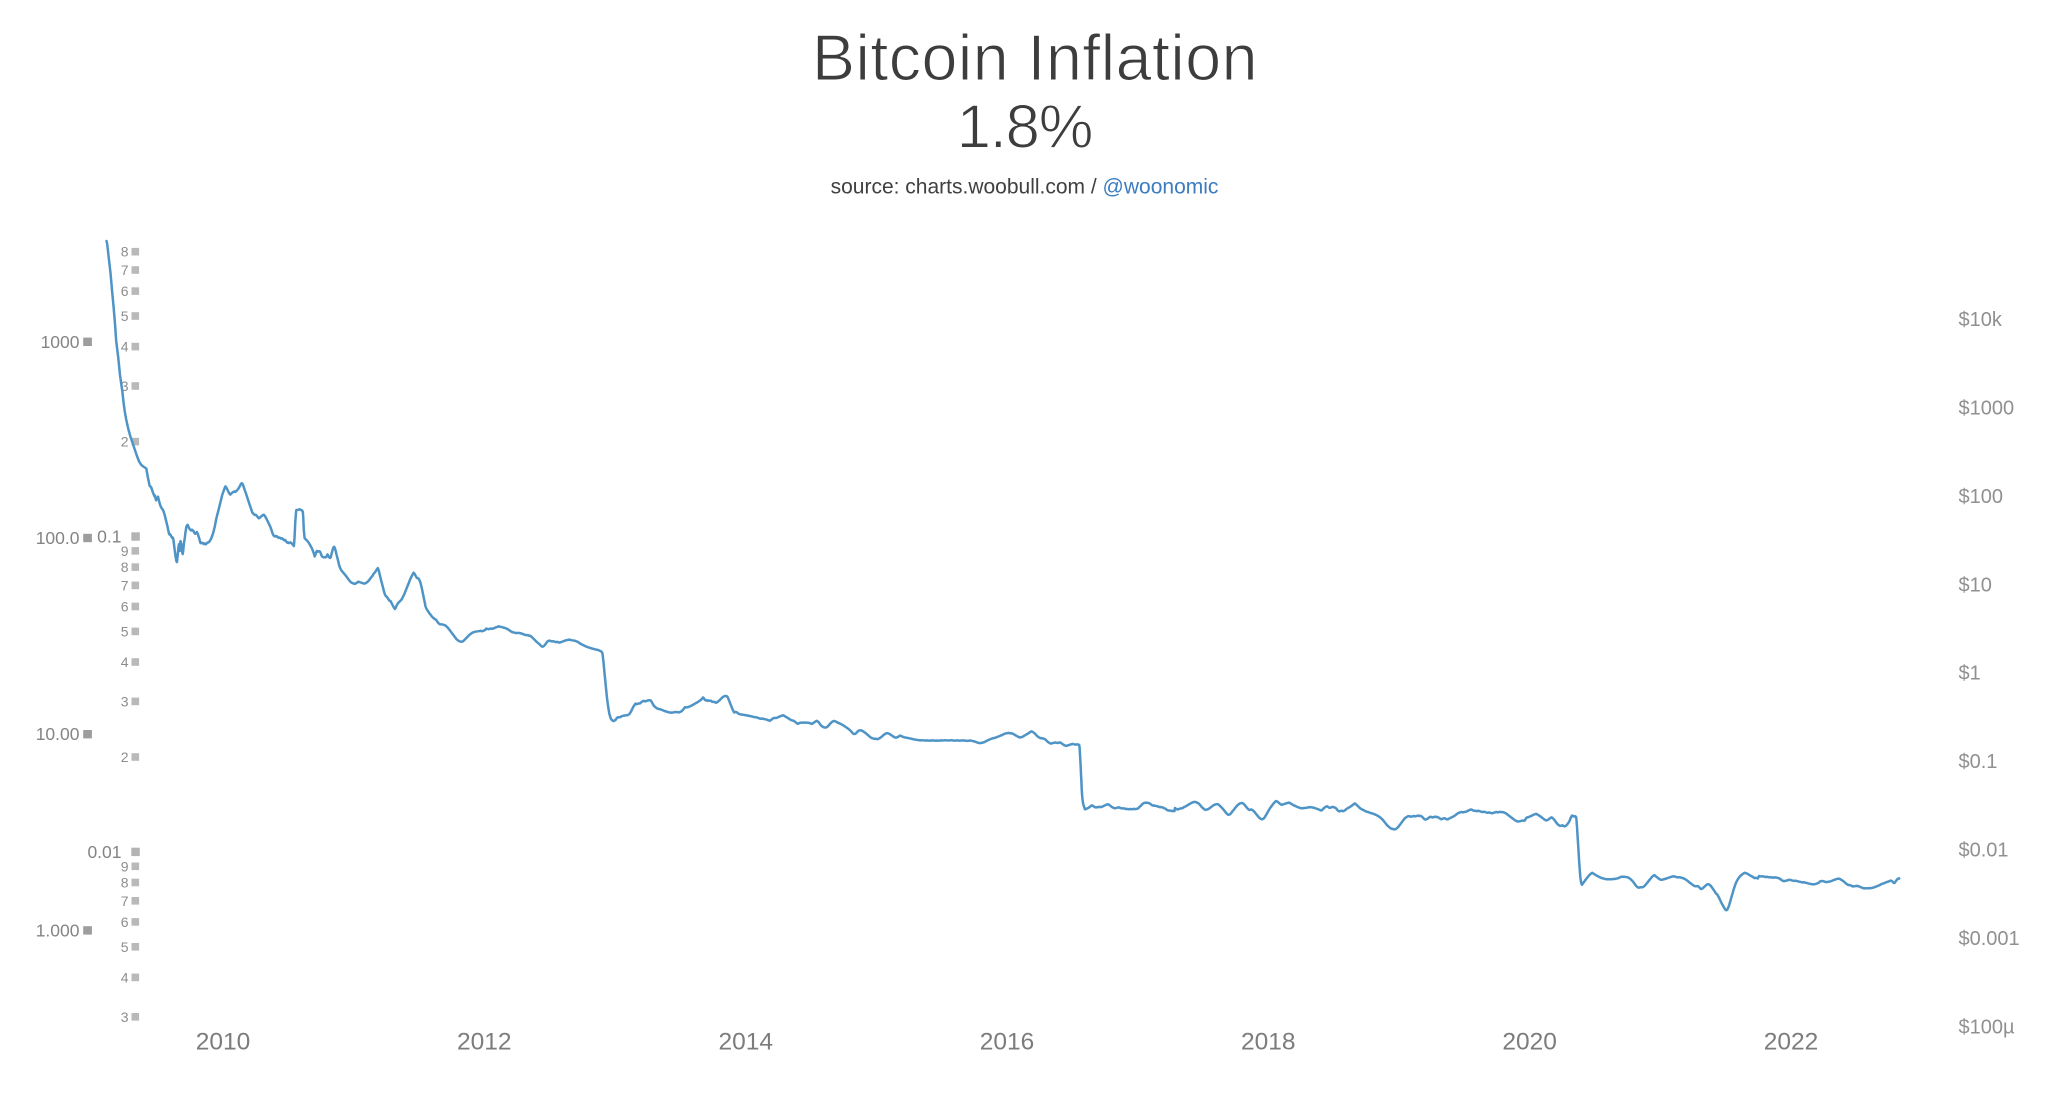 This screenshot has height=1109, width=2048. I want to click on svg-text: 2014, so click(745, 1042).